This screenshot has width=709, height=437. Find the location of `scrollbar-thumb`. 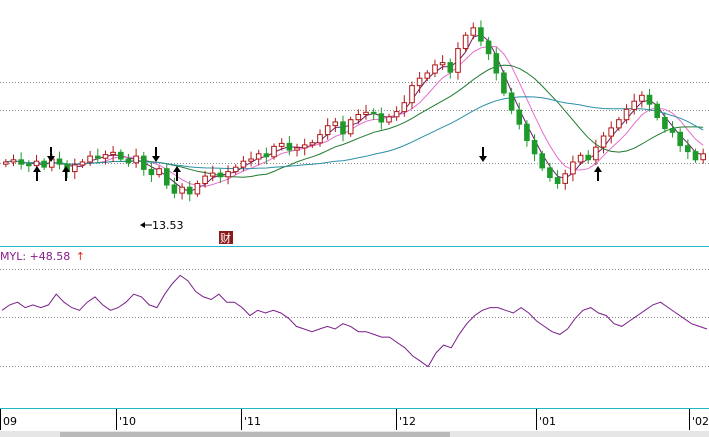

scrollbar-thumb is located at coordinates (255, 434).